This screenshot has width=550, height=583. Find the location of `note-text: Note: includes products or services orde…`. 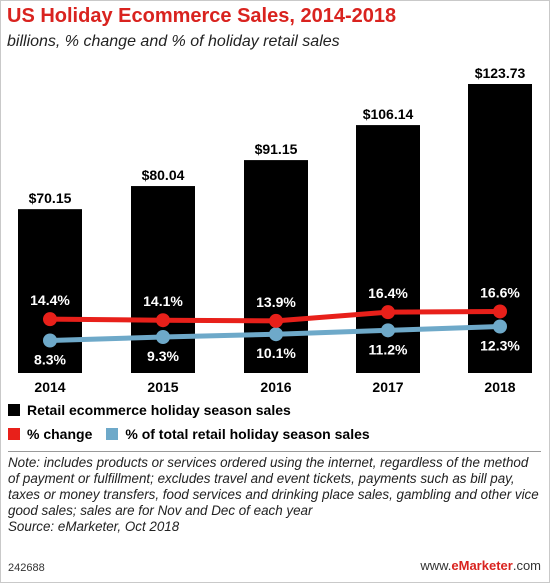

note-text: Note: includes products or services orde… is located at coordinates (273, 486).